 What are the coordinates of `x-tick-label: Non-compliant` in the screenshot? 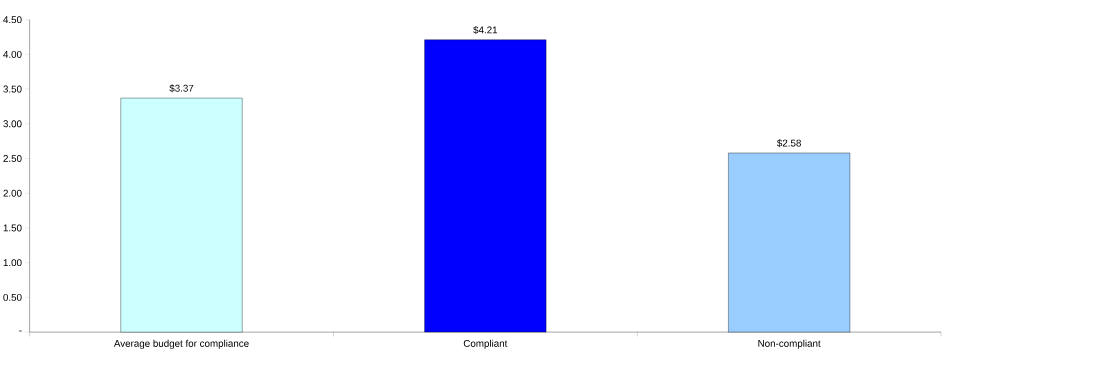 It's located at (789, 344).